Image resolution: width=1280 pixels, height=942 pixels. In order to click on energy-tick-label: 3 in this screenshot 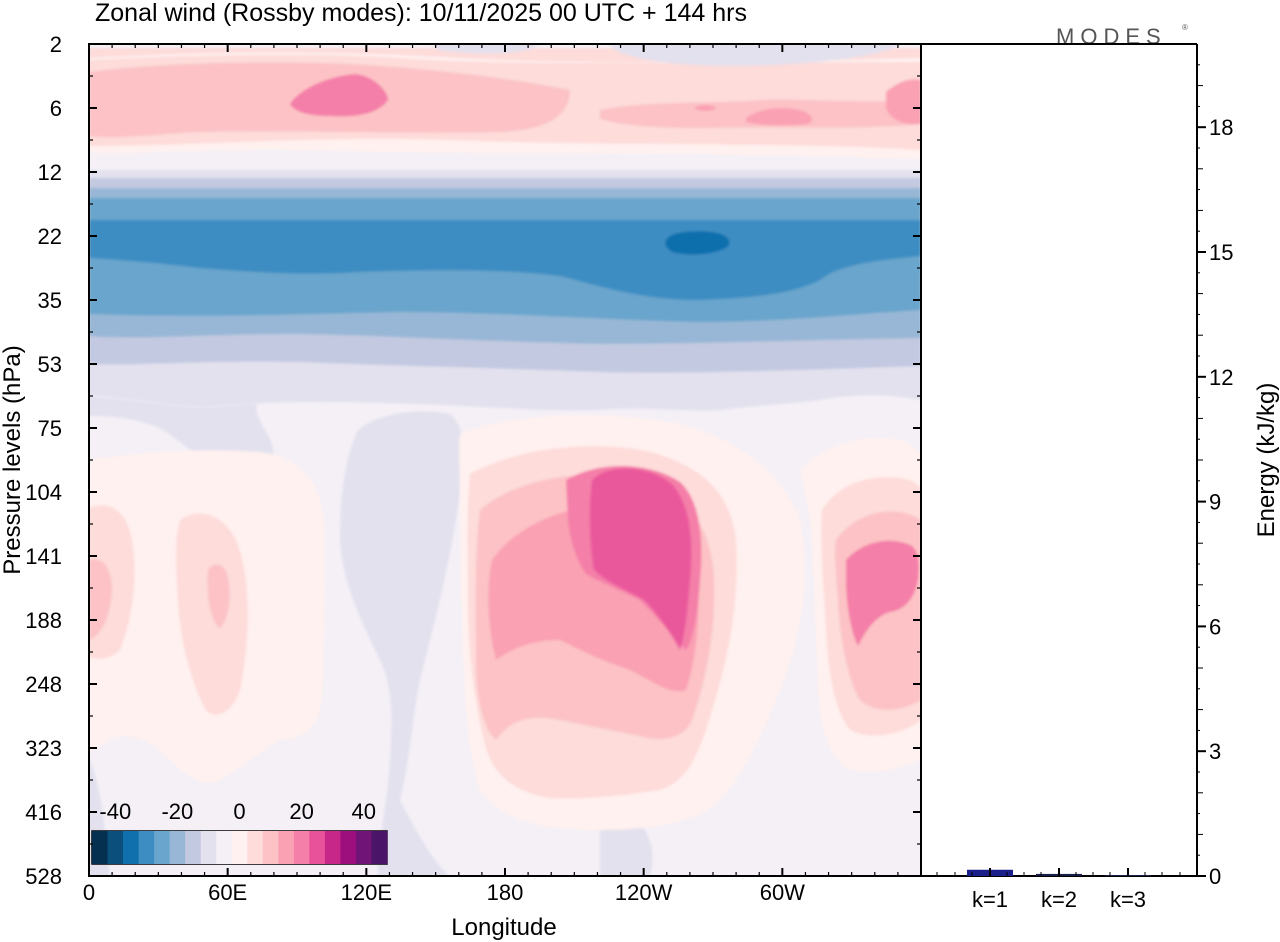, I will do `click(1215, 751)`.